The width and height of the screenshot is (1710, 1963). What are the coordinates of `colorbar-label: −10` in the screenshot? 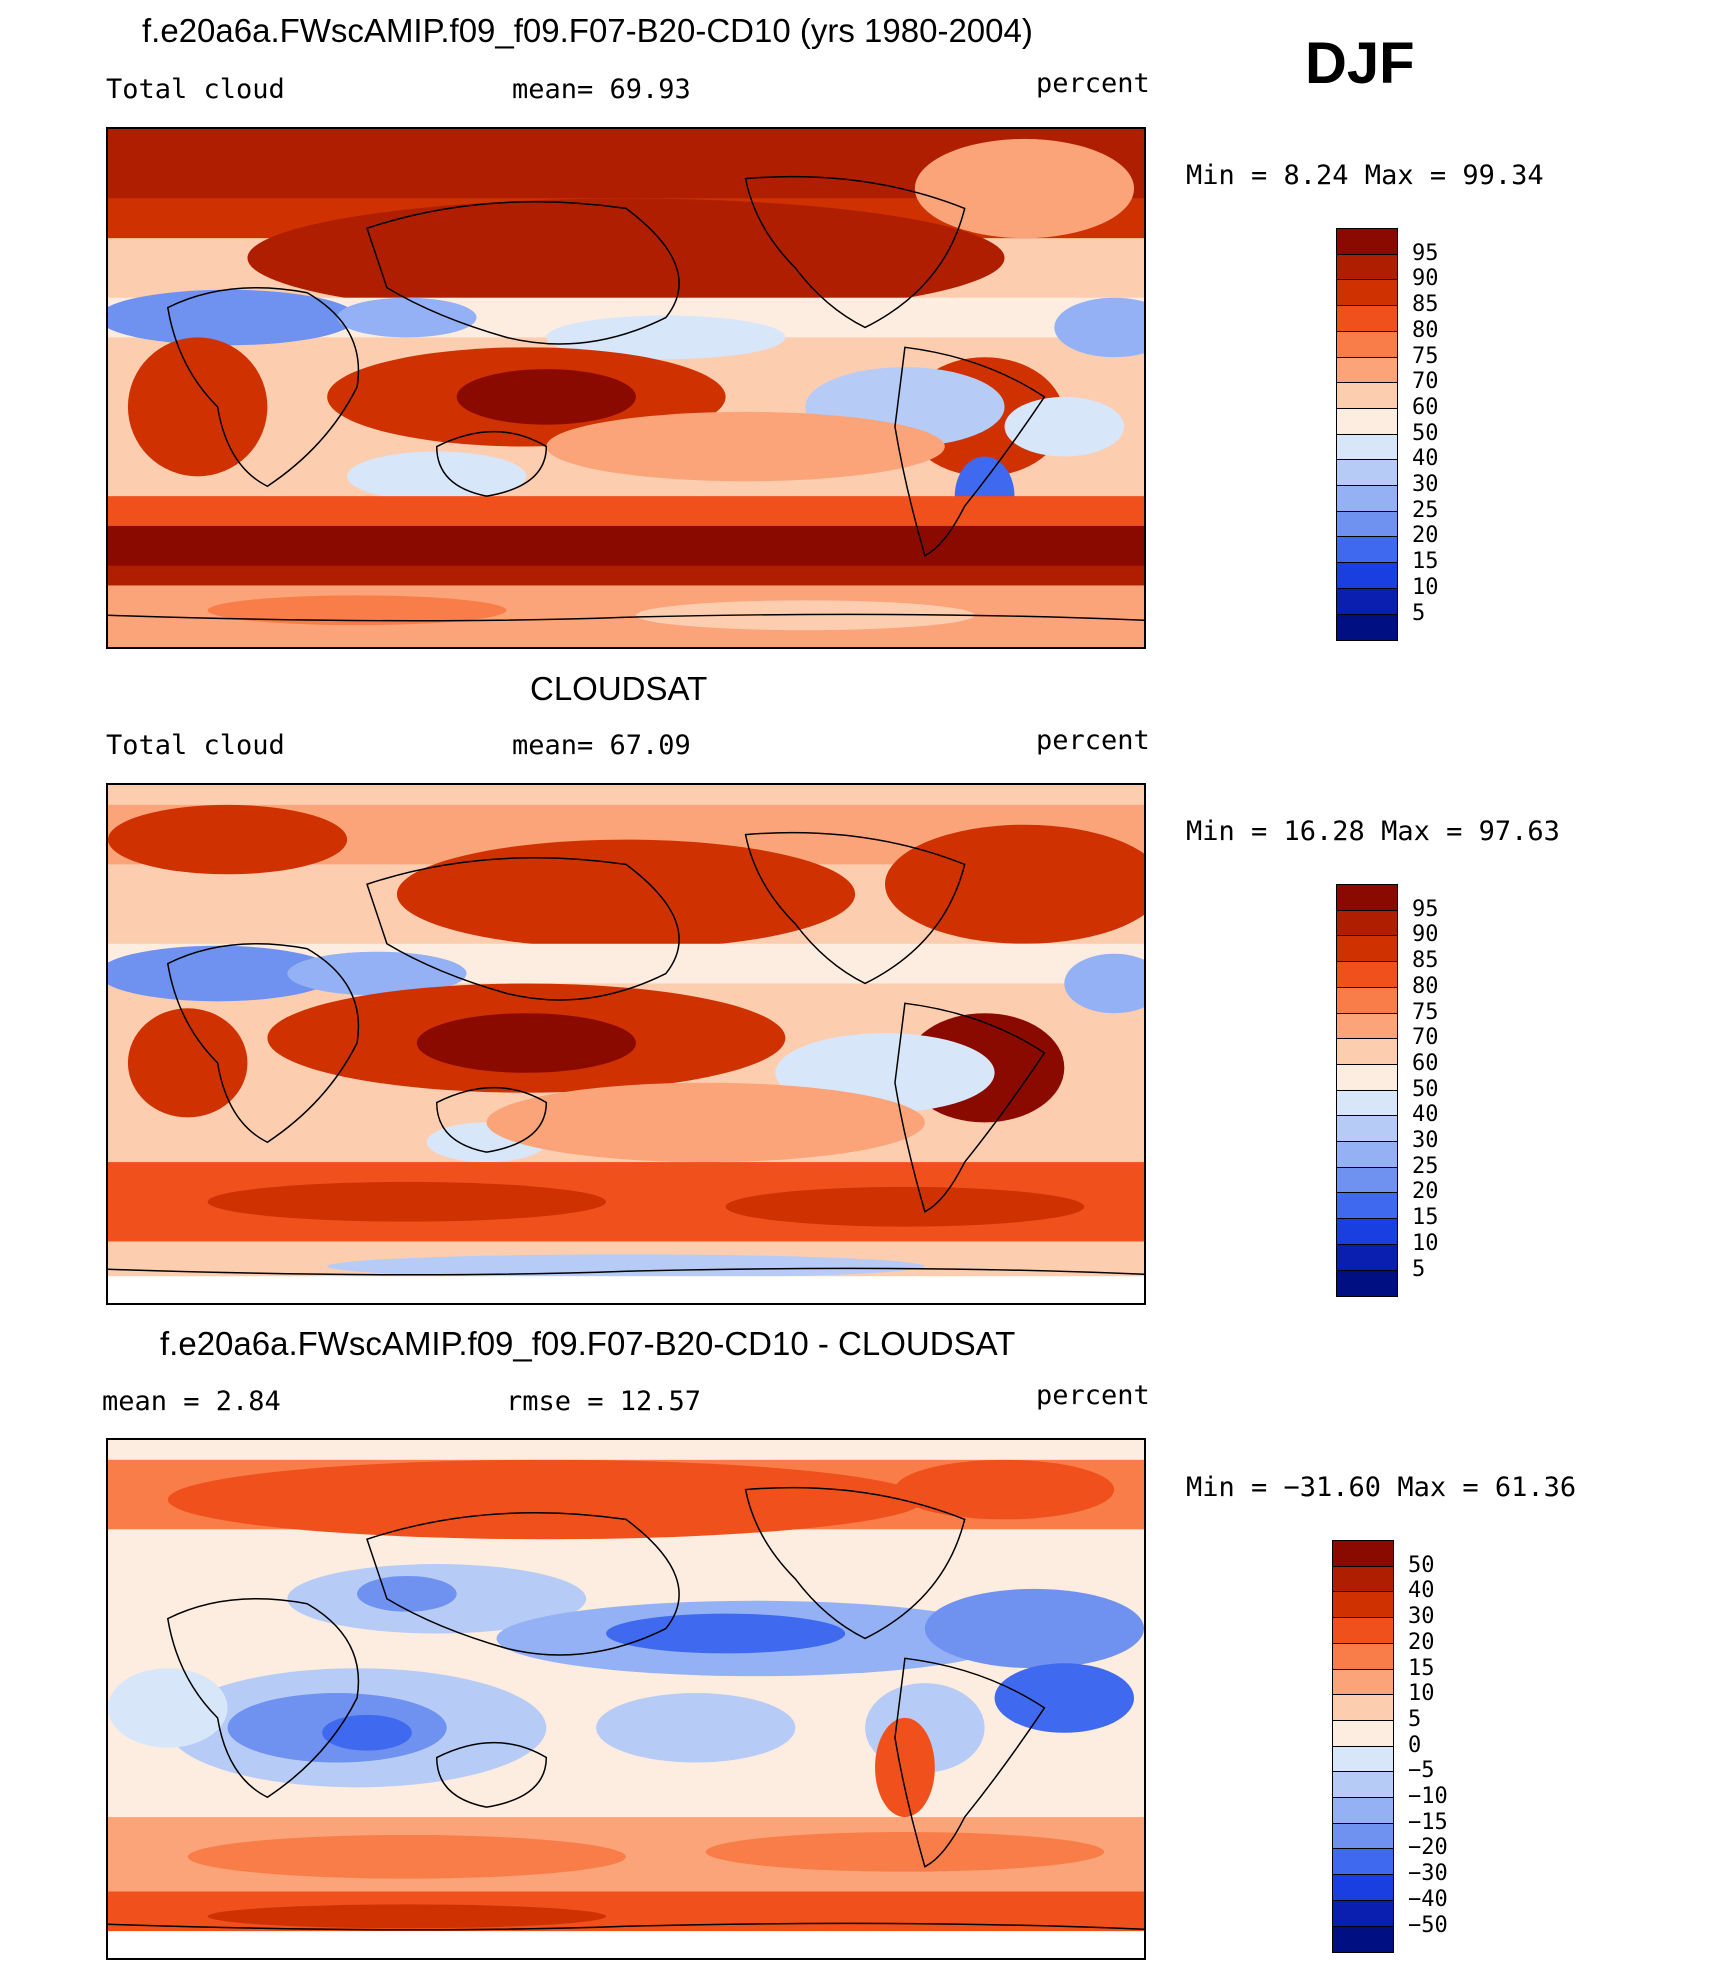 It's located at (1428, 1796).